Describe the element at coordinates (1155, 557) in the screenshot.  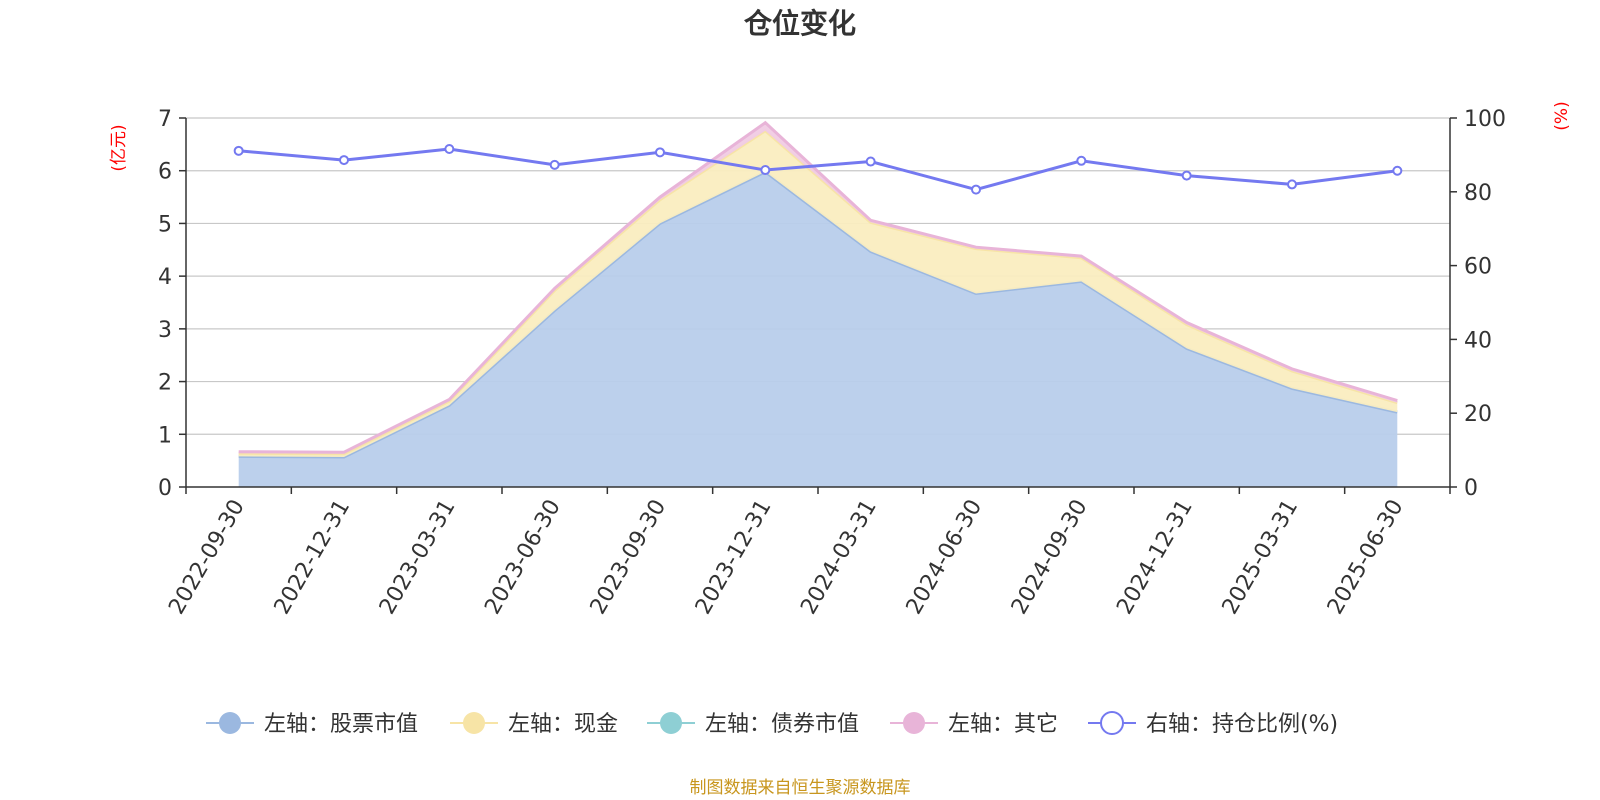
I see `x-axis-tick-label: 2024-12-31` at that location.